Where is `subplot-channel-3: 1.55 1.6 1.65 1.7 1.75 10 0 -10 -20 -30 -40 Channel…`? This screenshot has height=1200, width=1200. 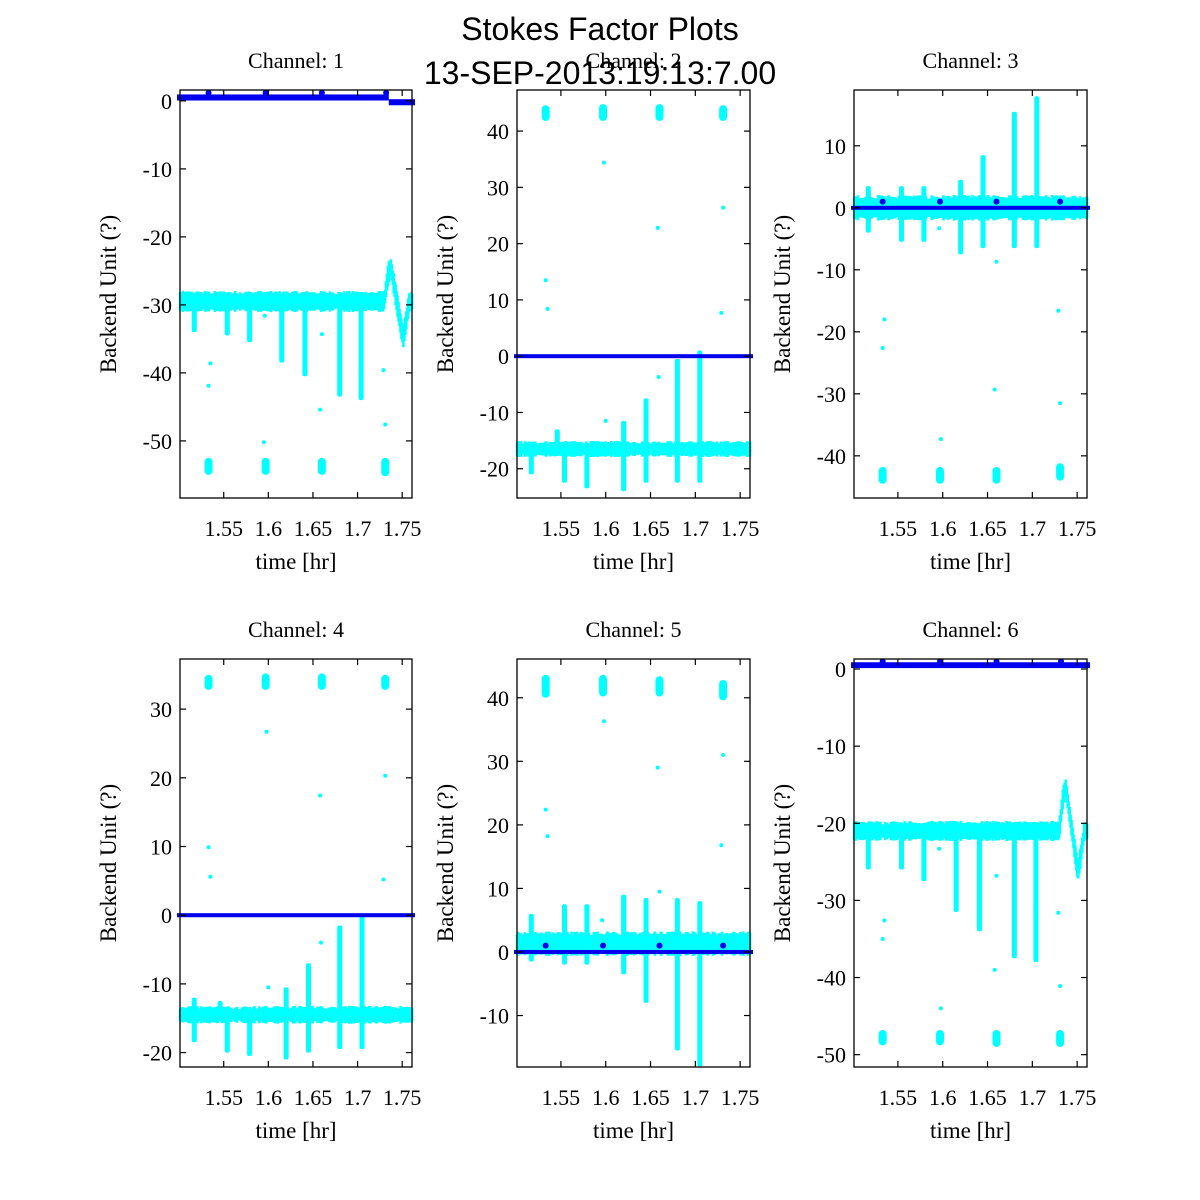 subplot-channel-3: 1.55 1.6 1.65 1.7 1.75 10 0 -10 -20 -30 -40 Channel… is located at coordinates (933, 311).